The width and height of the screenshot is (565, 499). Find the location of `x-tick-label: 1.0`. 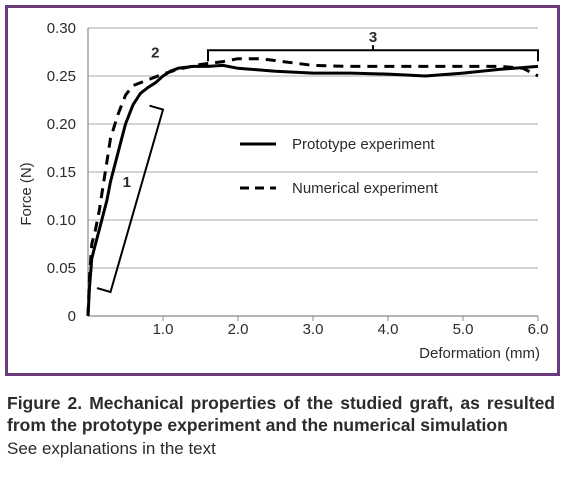

x-tick-label: 1.0 is located at coordinates (163, 329).